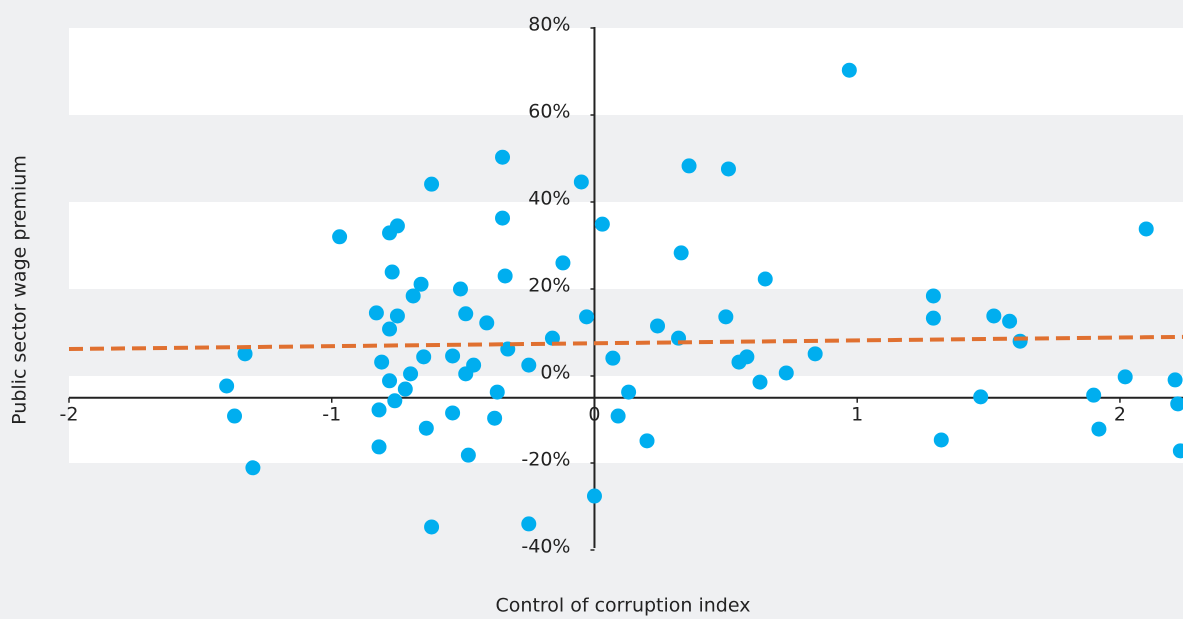 Image resolution: width=1183 pixels, height=619 pixels. Describe the element at coordinates (20, 290) in the screenshot. I see `y-axis-title: Public sector wage premium` at that location.